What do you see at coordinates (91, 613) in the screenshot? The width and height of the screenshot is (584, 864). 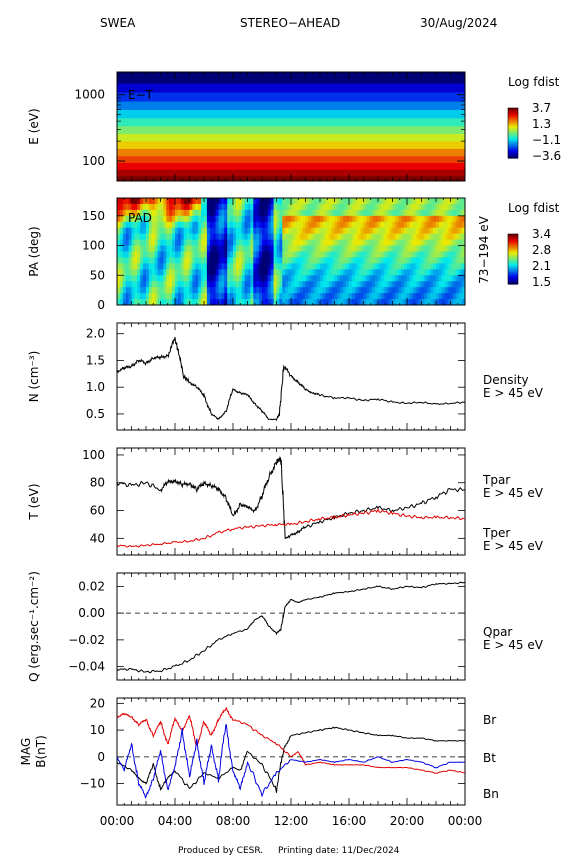 I see `heat-flux-ytick-label: 0.00` at bounding box center [91, 613].